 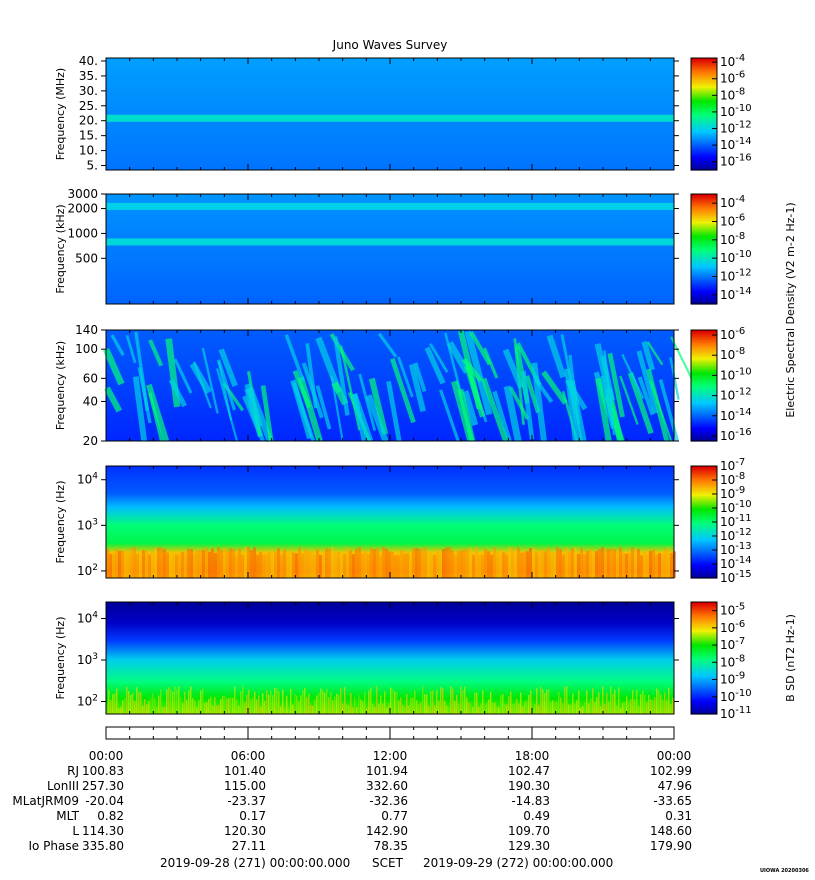 What do you see at coordinates (88, 121) in the screenshot?
I see `y-tick-label: 20.` at bounding box center [88, 121].